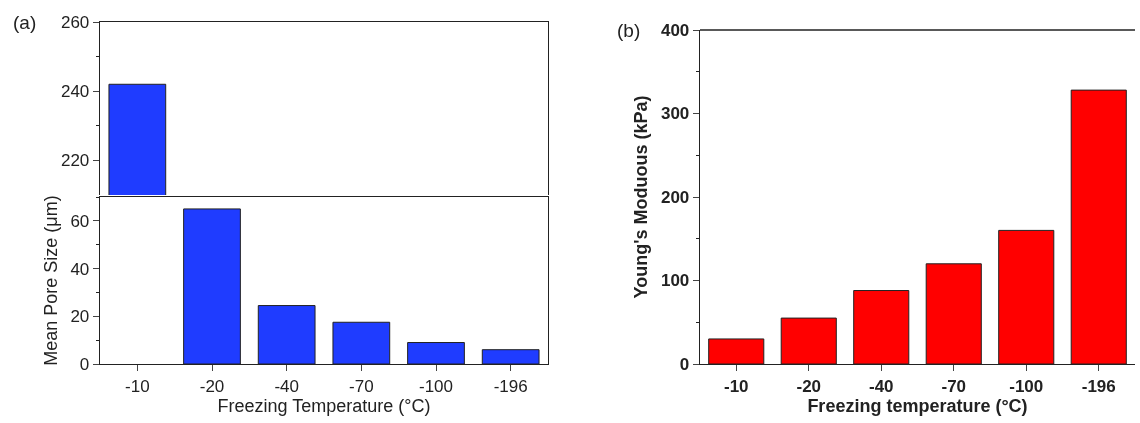 This screenshot has width=1140, height=423. Describe the element at coordinates (629, 30) in the screenshot. I see `chart-title: (b)` at that location.